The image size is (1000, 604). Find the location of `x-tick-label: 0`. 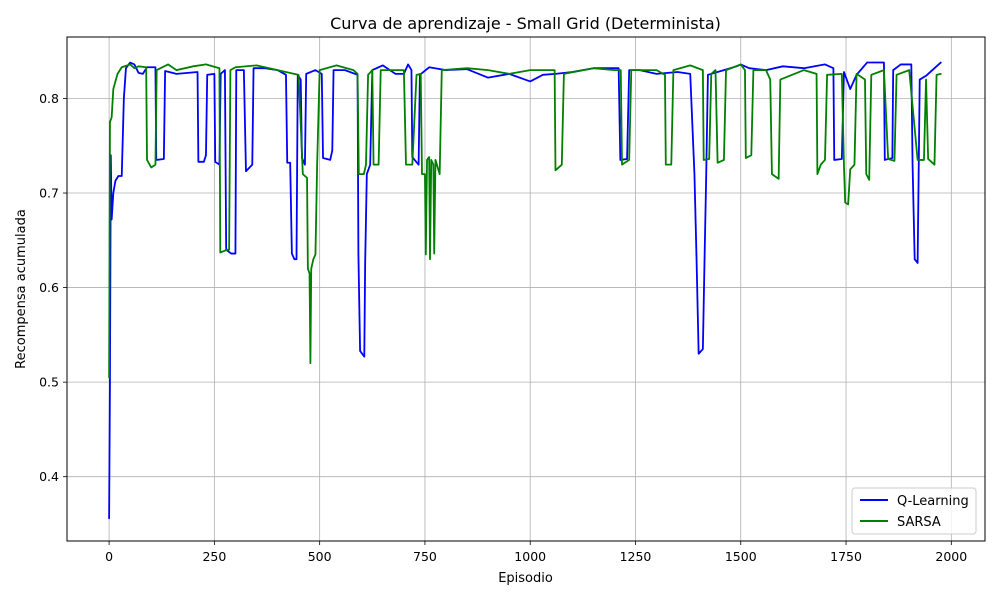

x-tick-label: 0 is located at coordinates (109, 556).